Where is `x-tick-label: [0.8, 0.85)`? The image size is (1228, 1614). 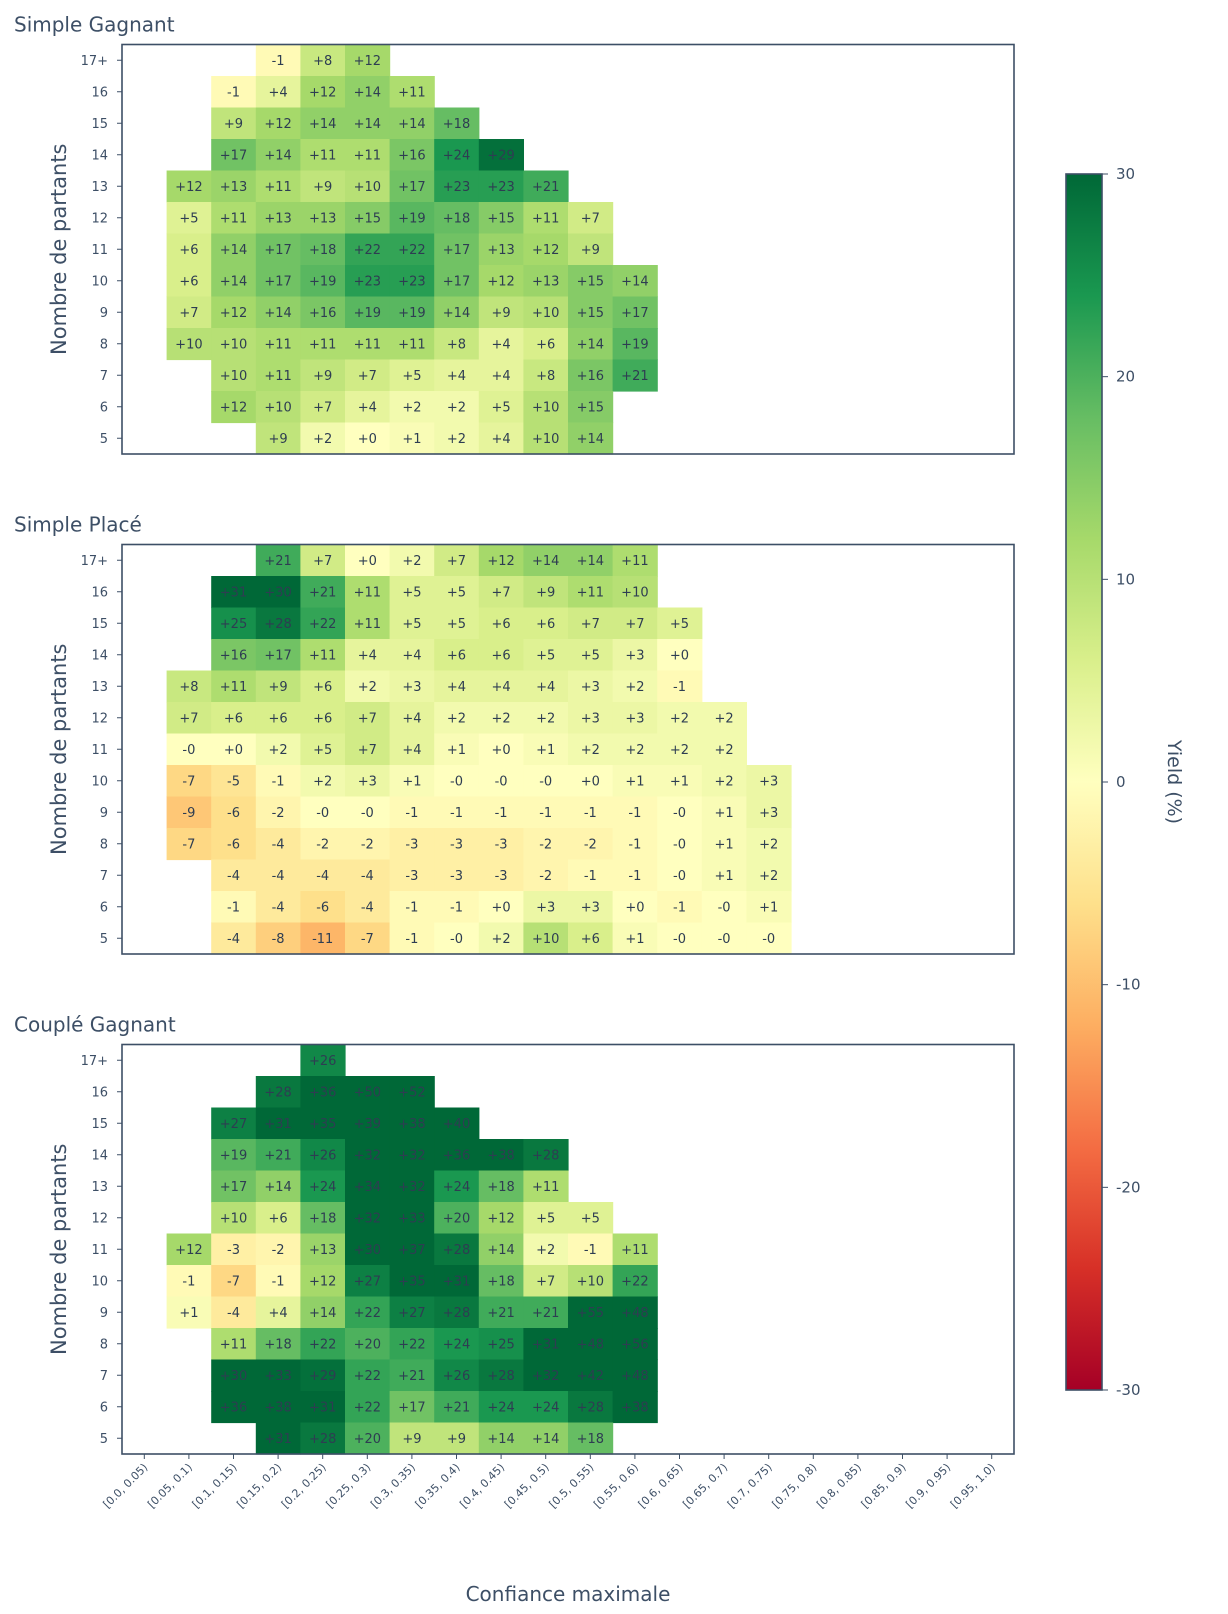 x-tick-label: [0.8, 0.85) is located at coordinates (839, 1486).